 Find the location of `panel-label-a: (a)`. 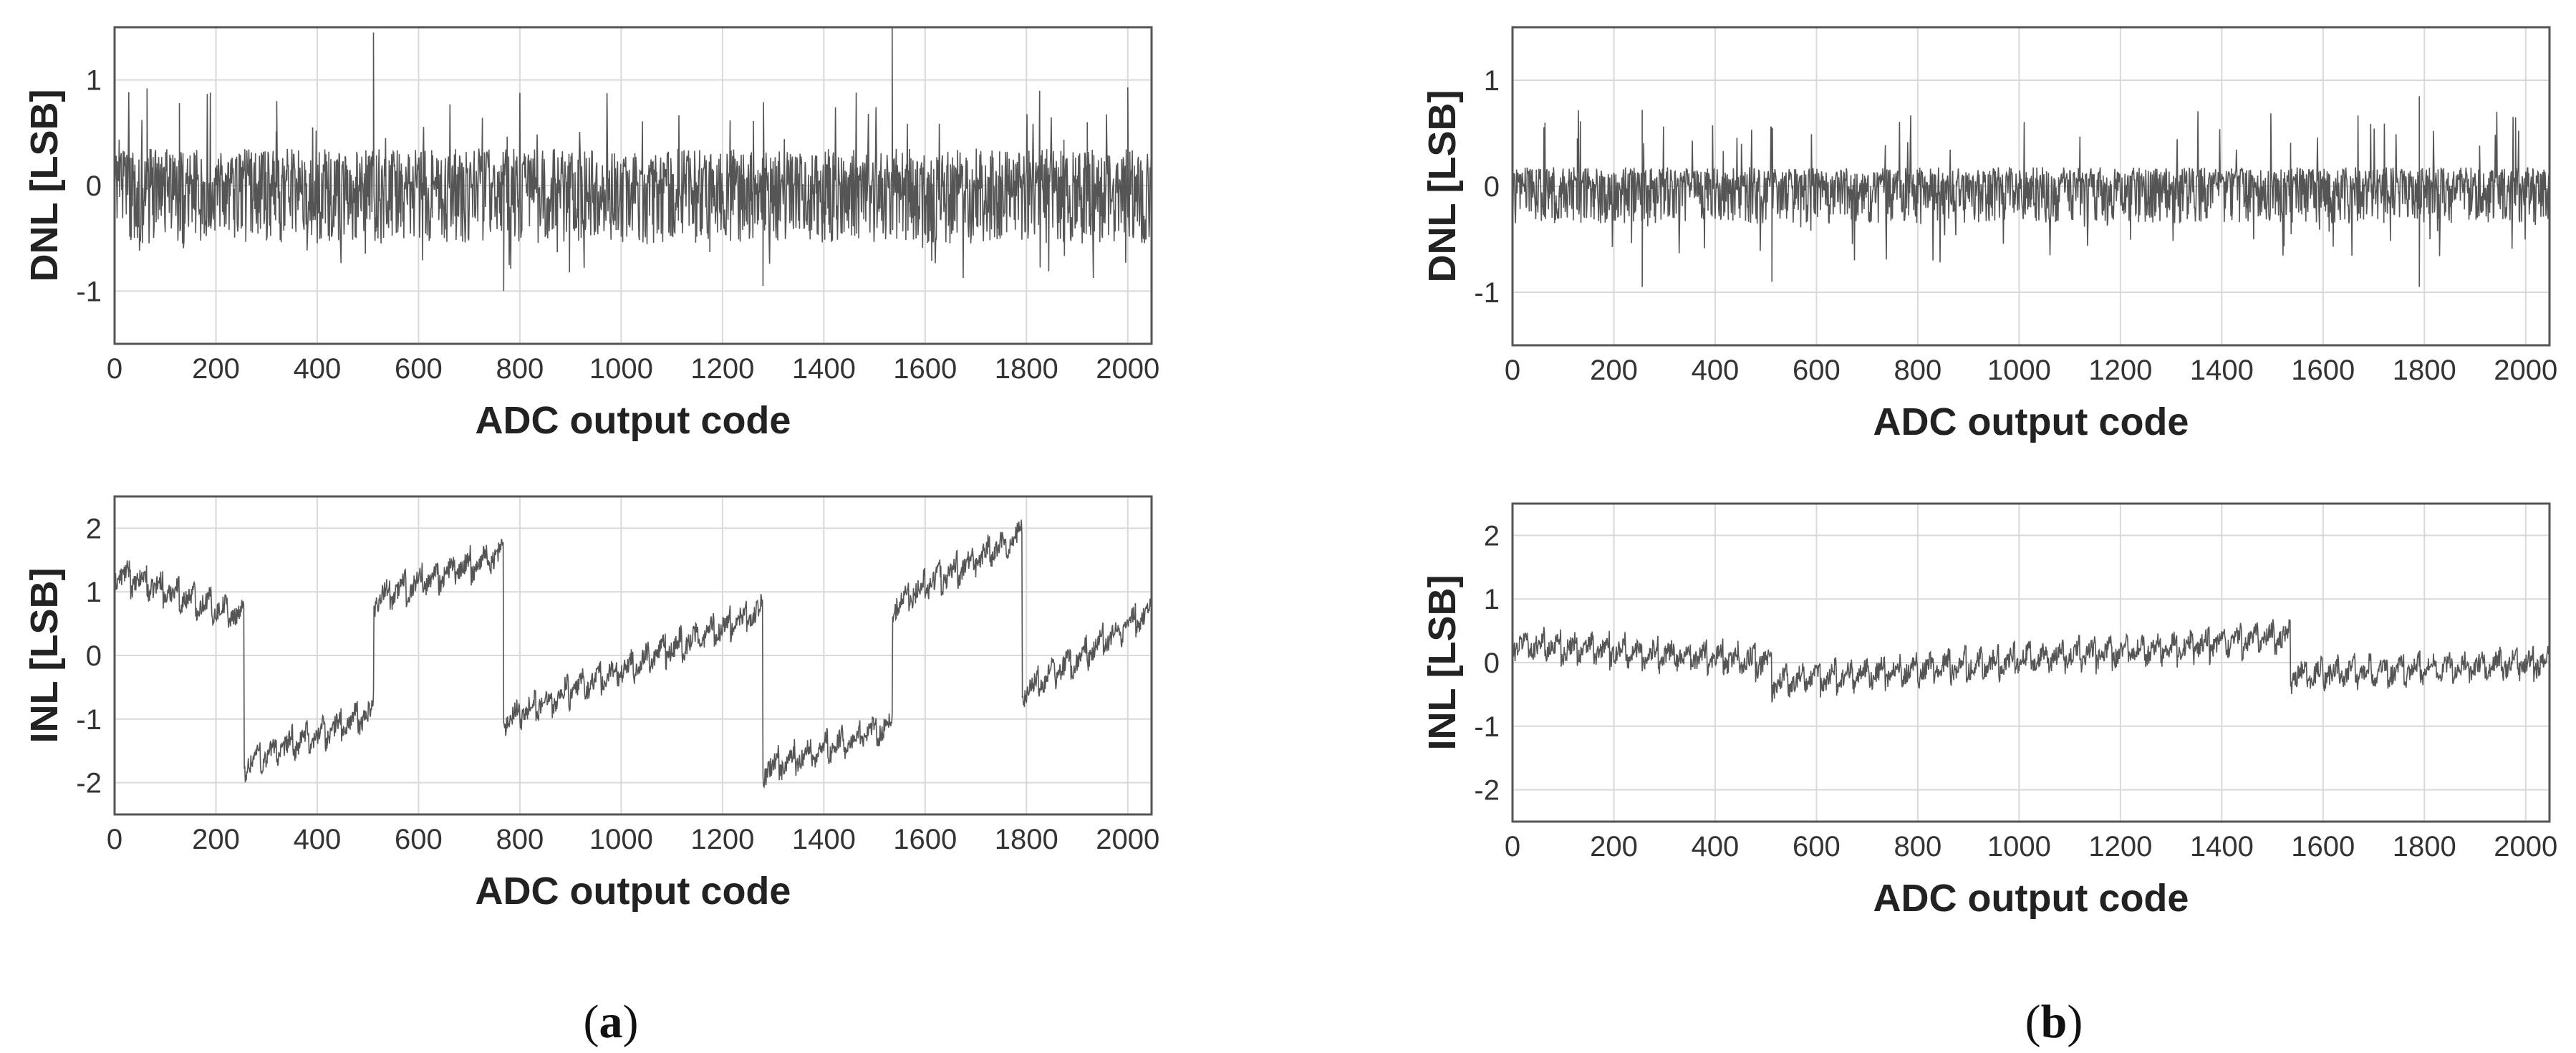

panel-label-a: (a) is located at coordinates (611, 1022).